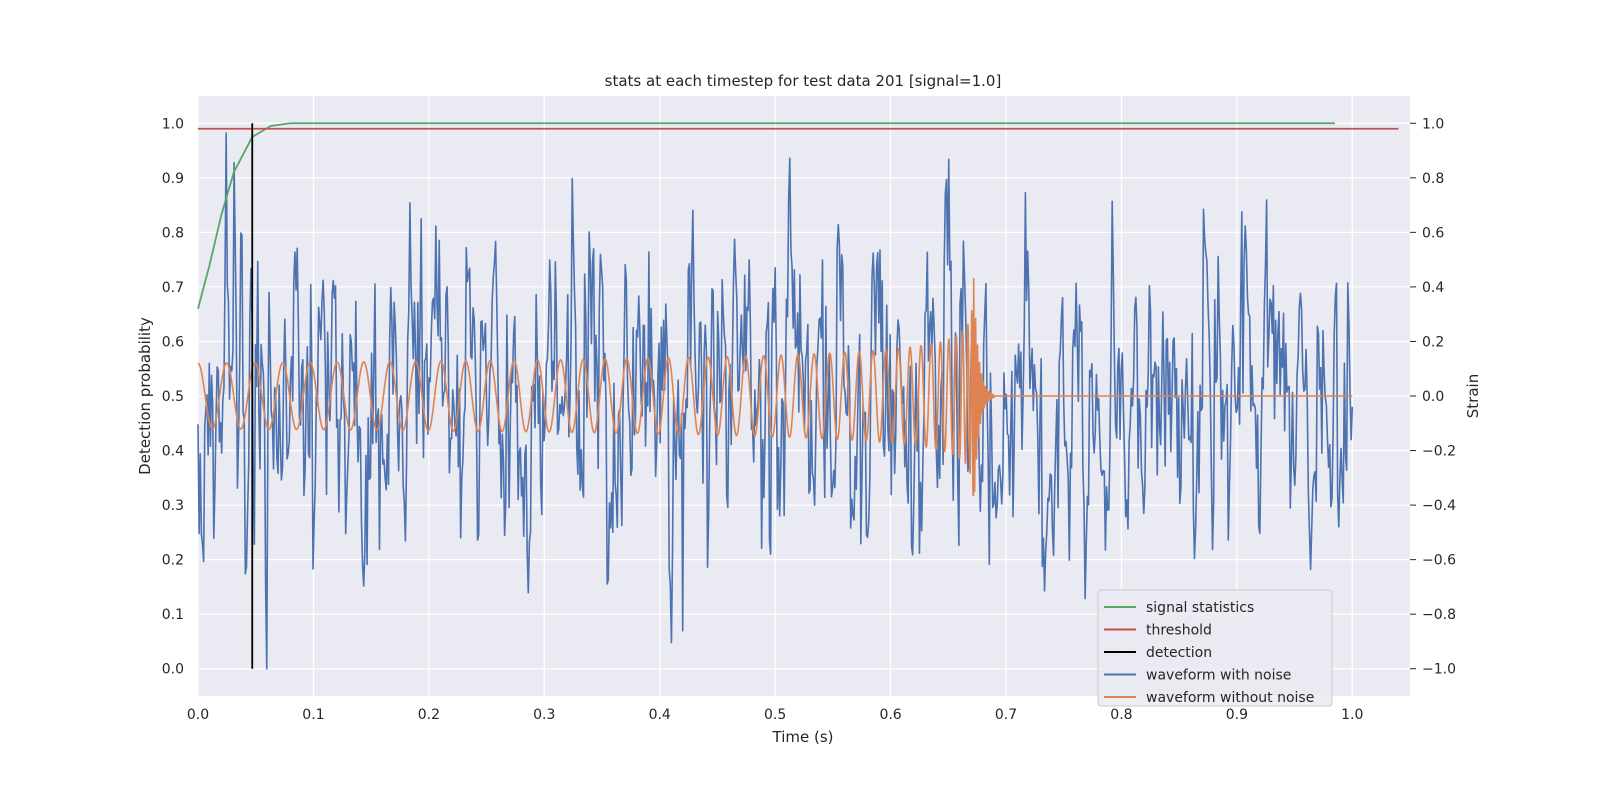  What do you see at coordinates (1433, 233) in the screenshot?
I see `right-y-tick-label: 0.6` at bounding box center [1433, 233].